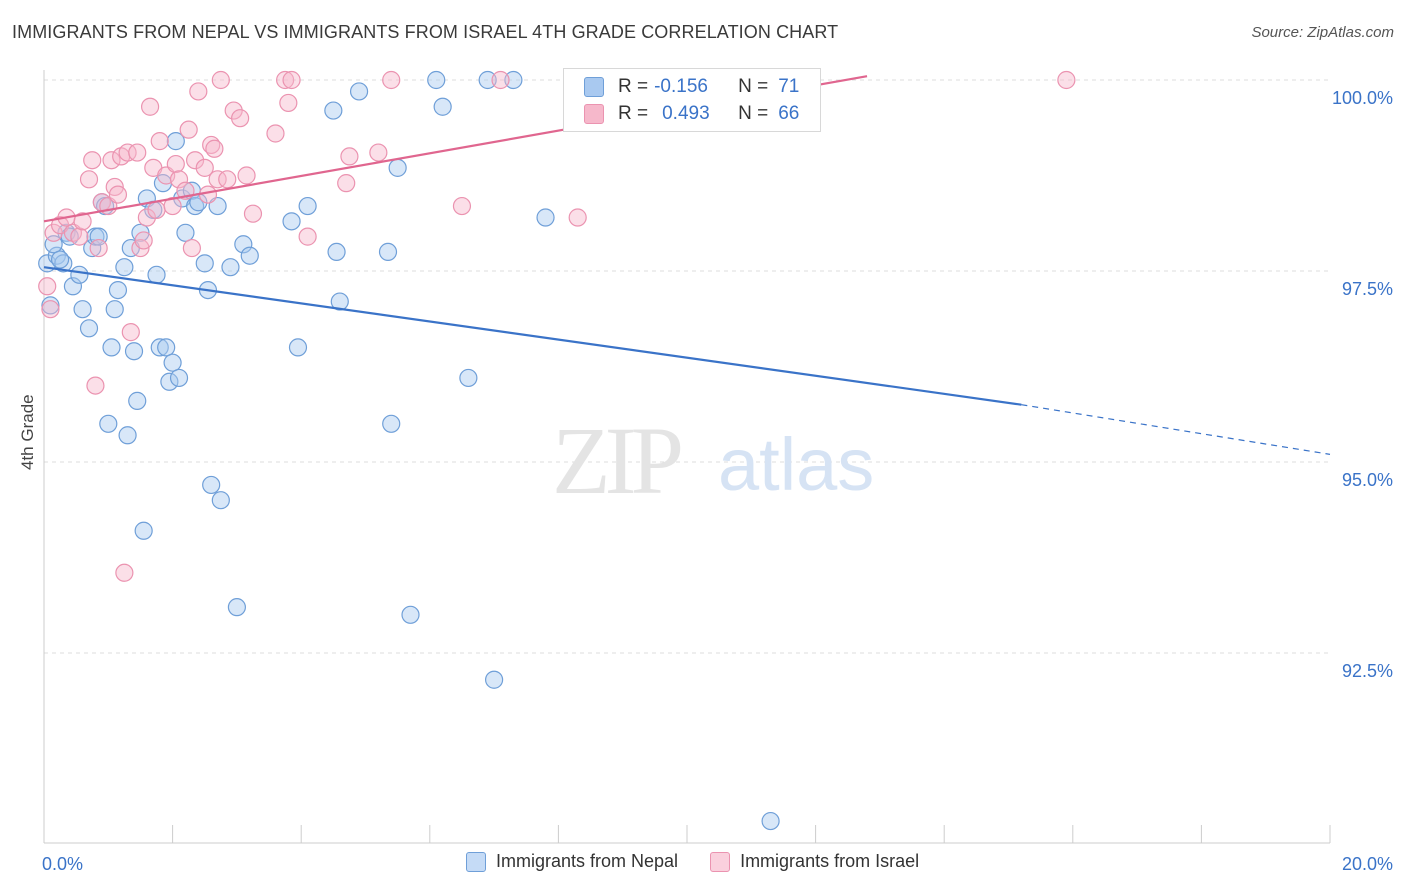  Describe the element at coordinates (1362, 384) in the screenshot. I see `y-tick-labels: 92.5% 95.0% 97.5% 100.0%` at that location.